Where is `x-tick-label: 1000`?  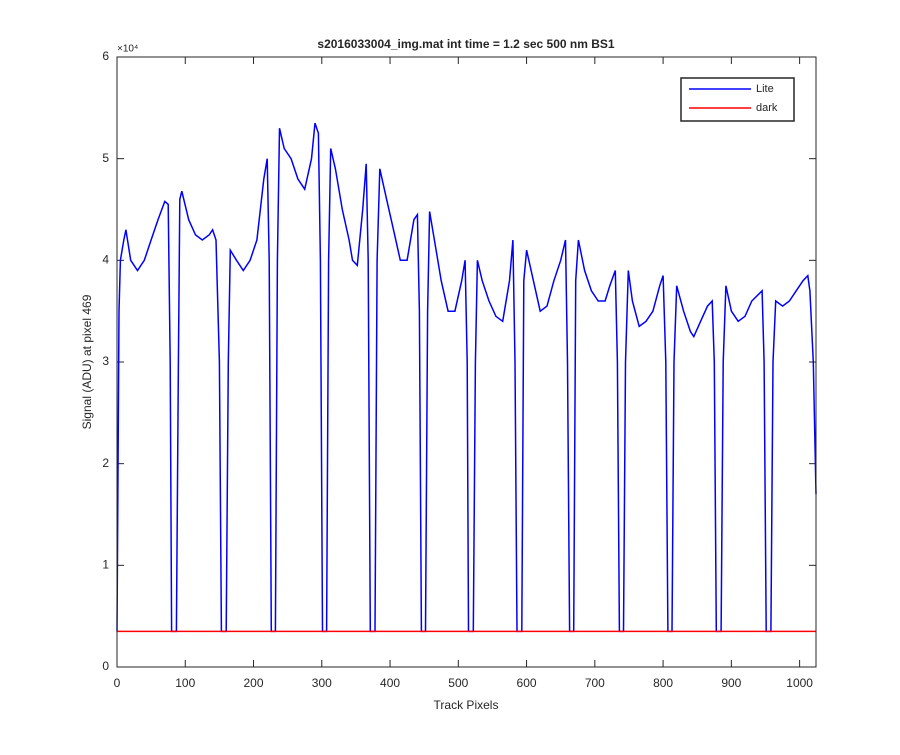
x-tick-label: 1000 is located at coordinates (799, 683).